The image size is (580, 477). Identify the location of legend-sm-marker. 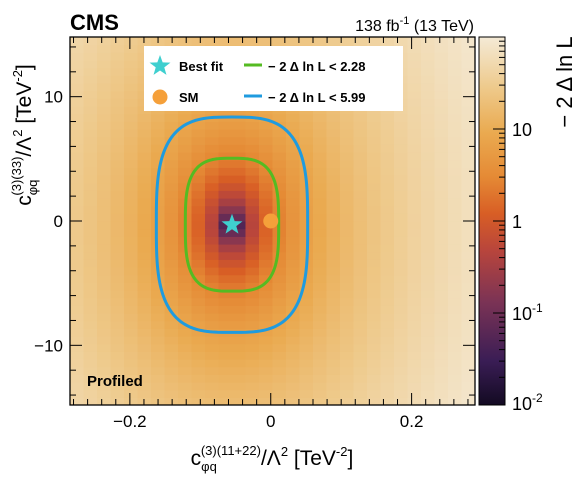
(160, 97).